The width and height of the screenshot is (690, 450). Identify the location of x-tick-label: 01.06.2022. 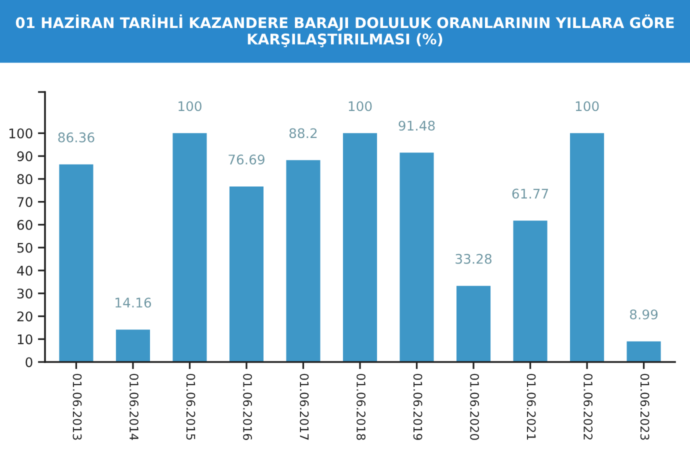
(588, 407).